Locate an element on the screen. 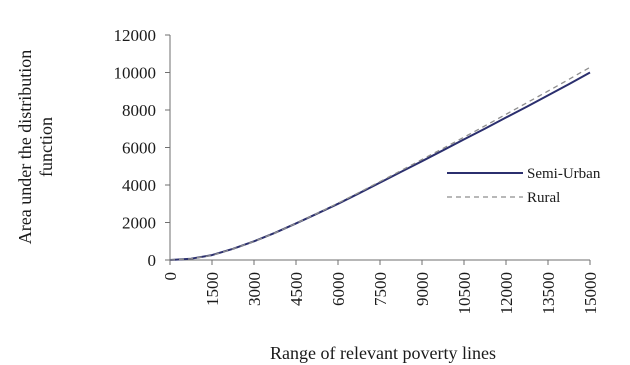  x-tick-label: 7500 is located at coordinates (380, 289).